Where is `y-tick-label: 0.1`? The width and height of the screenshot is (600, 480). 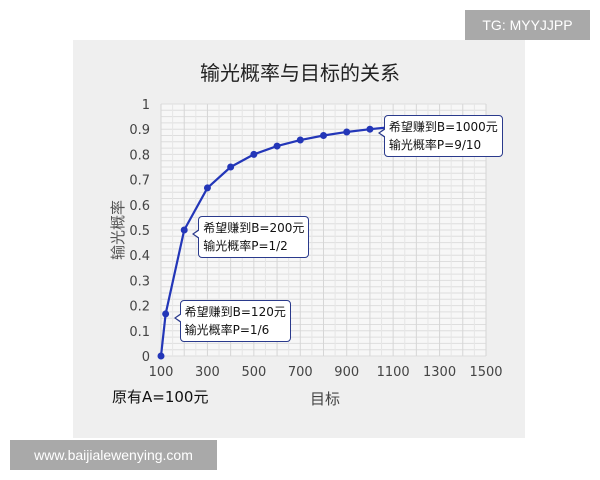
y-tick-label: 0.1 is located at coordinates (139, 332).